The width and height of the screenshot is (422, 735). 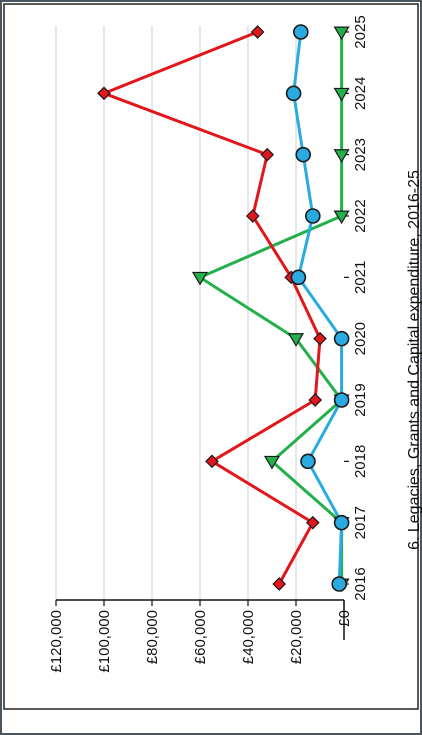 What do you see at coordinates (360, 338) in the screenshot?
I see `x-tick-label: 2020` at bounding box center [360, 338].